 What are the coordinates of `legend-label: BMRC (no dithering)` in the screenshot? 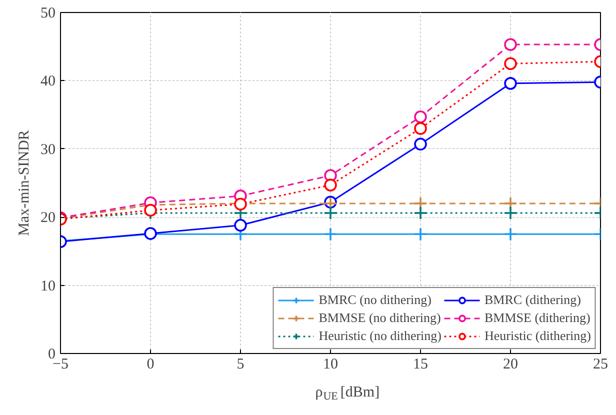 It's located at (375, 300).